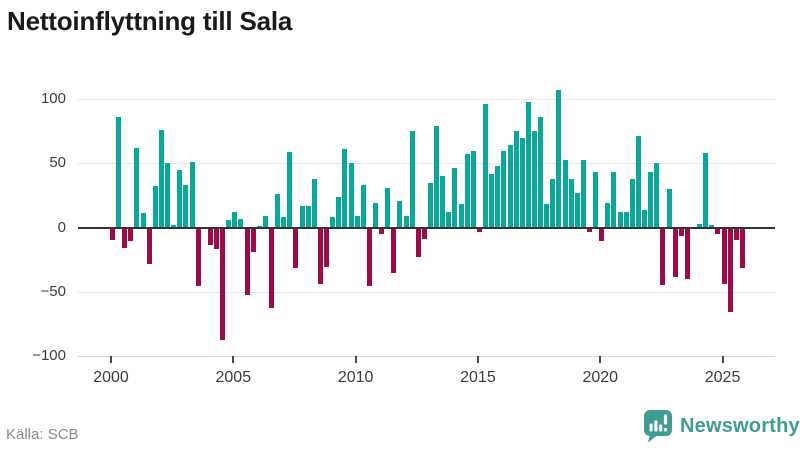 This screenshot has height=450, width=800. Describe the element at coordinates (638, 182) in the screenshot. I see `bar-2021-q3` at that location.